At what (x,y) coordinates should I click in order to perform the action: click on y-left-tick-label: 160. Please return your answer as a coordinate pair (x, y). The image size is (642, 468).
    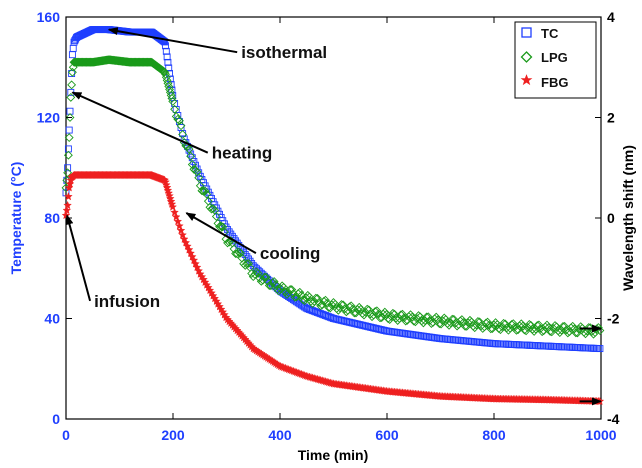
    Looking at the image, I should click on (49, 17).